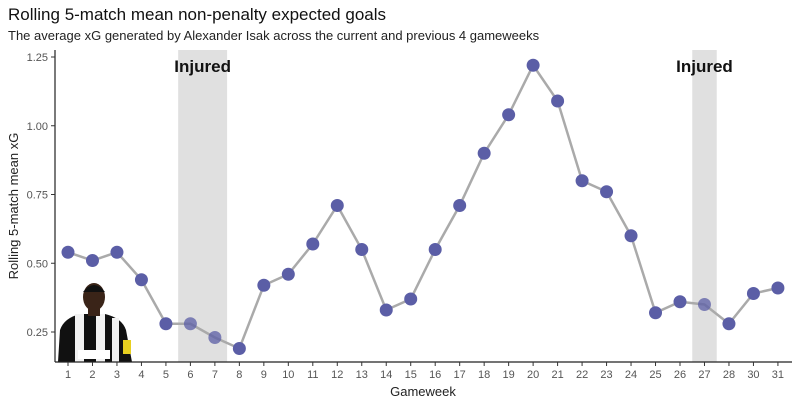 This screenshot has width=800, height=405. I want to click on x-tick-label: 9, so click(264, 375).